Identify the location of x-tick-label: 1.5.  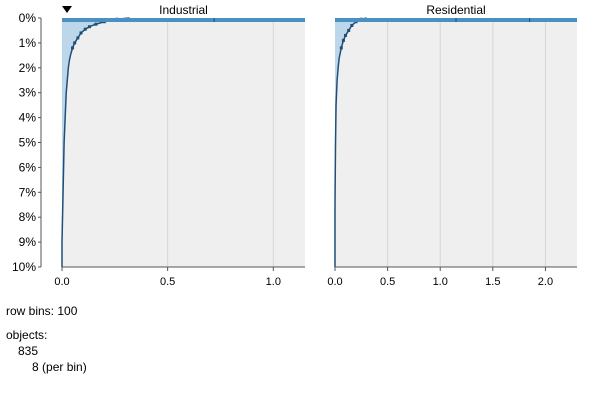
(492, 282).